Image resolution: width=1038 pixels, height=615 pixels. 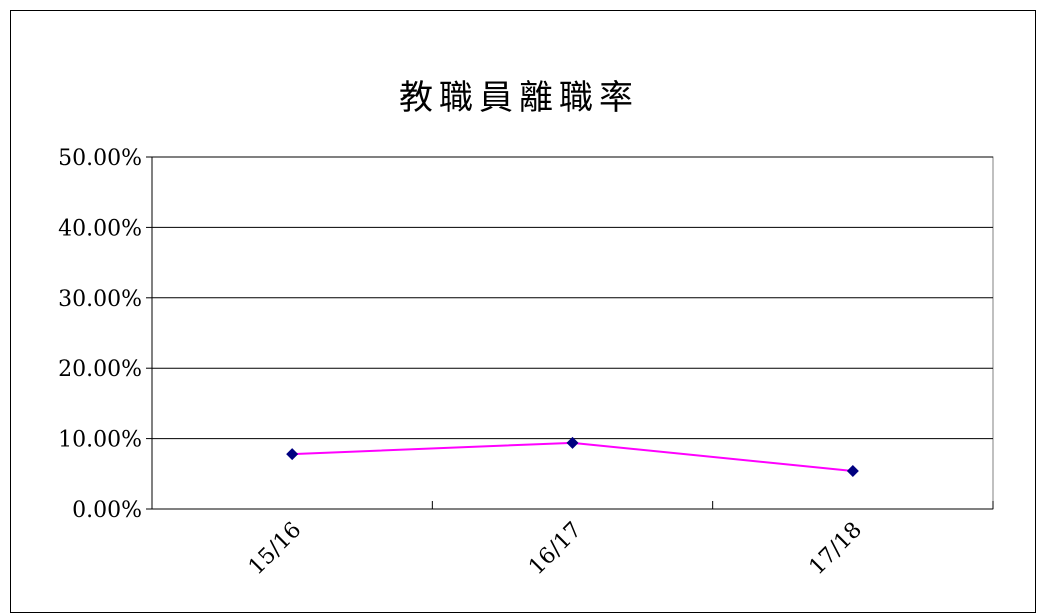 I want to click on x-tick-label: 16/17, so click(x=555, y=549).